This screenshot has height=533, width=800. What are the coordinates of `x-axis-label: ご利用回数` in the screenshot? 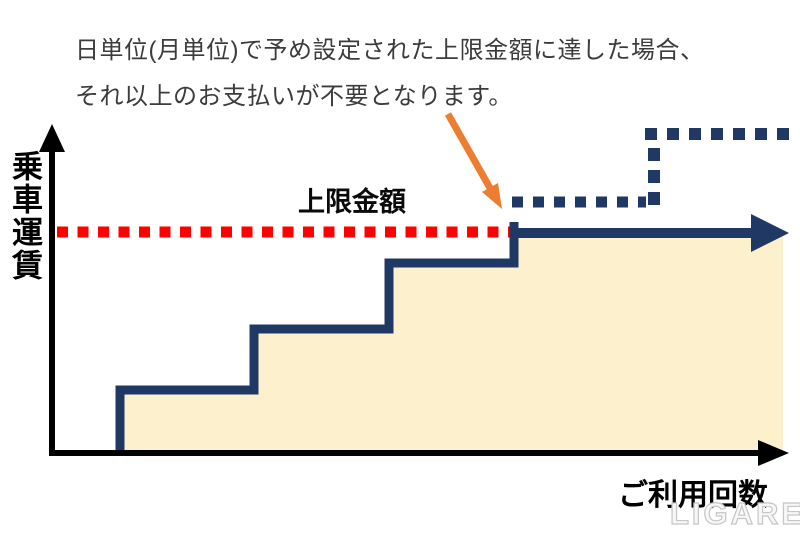 It's located at (693, 495).